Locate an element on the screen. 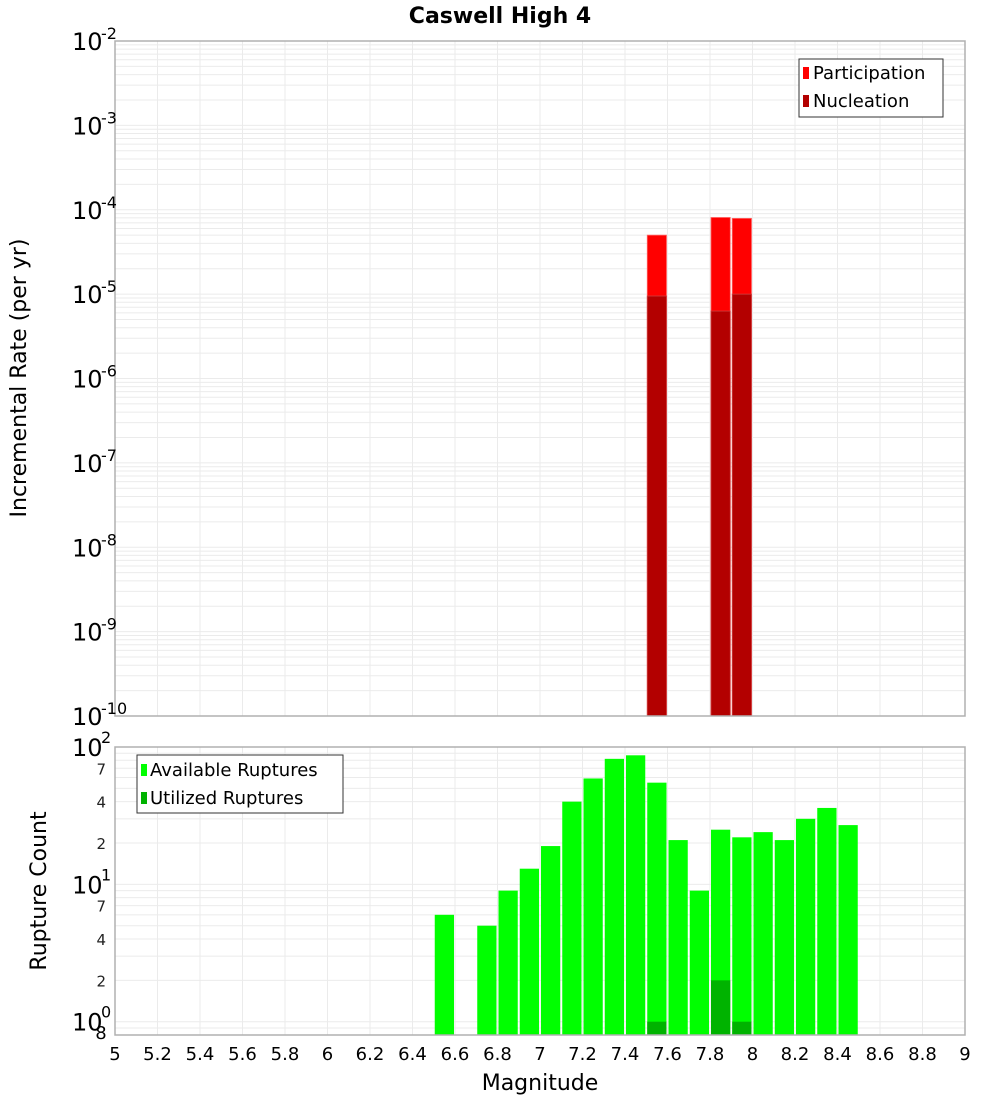  x-tick-label: 7.4 is located at coordinates (625, 1054).